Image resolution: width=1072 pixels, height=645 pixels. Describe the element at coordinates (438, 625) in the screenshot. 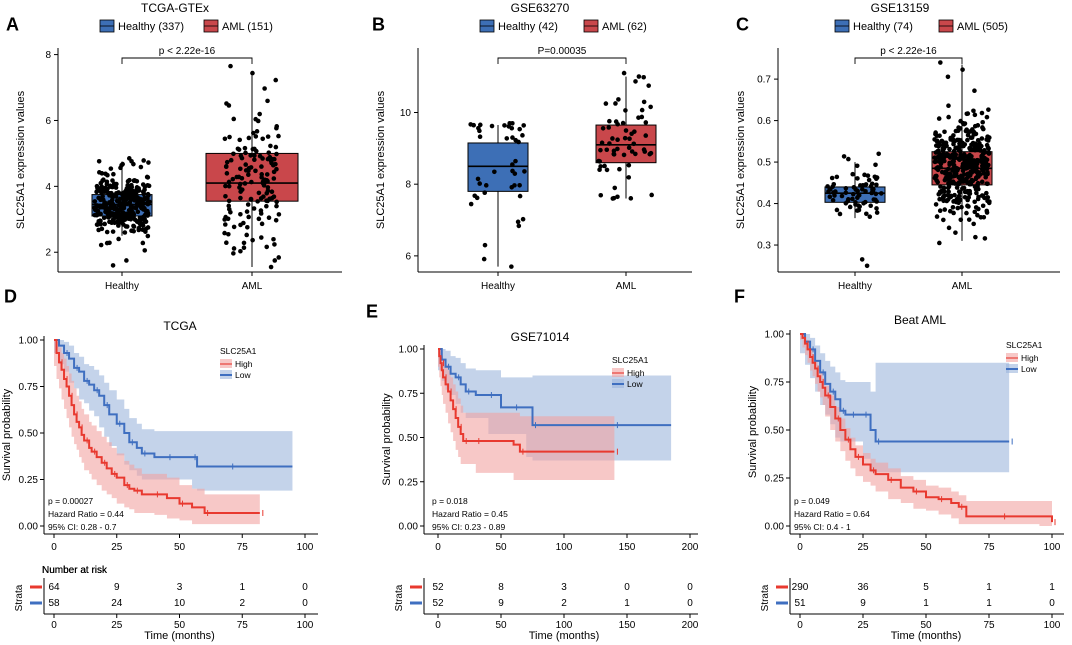

I see `risk-x-tick-label: 0` at that location.